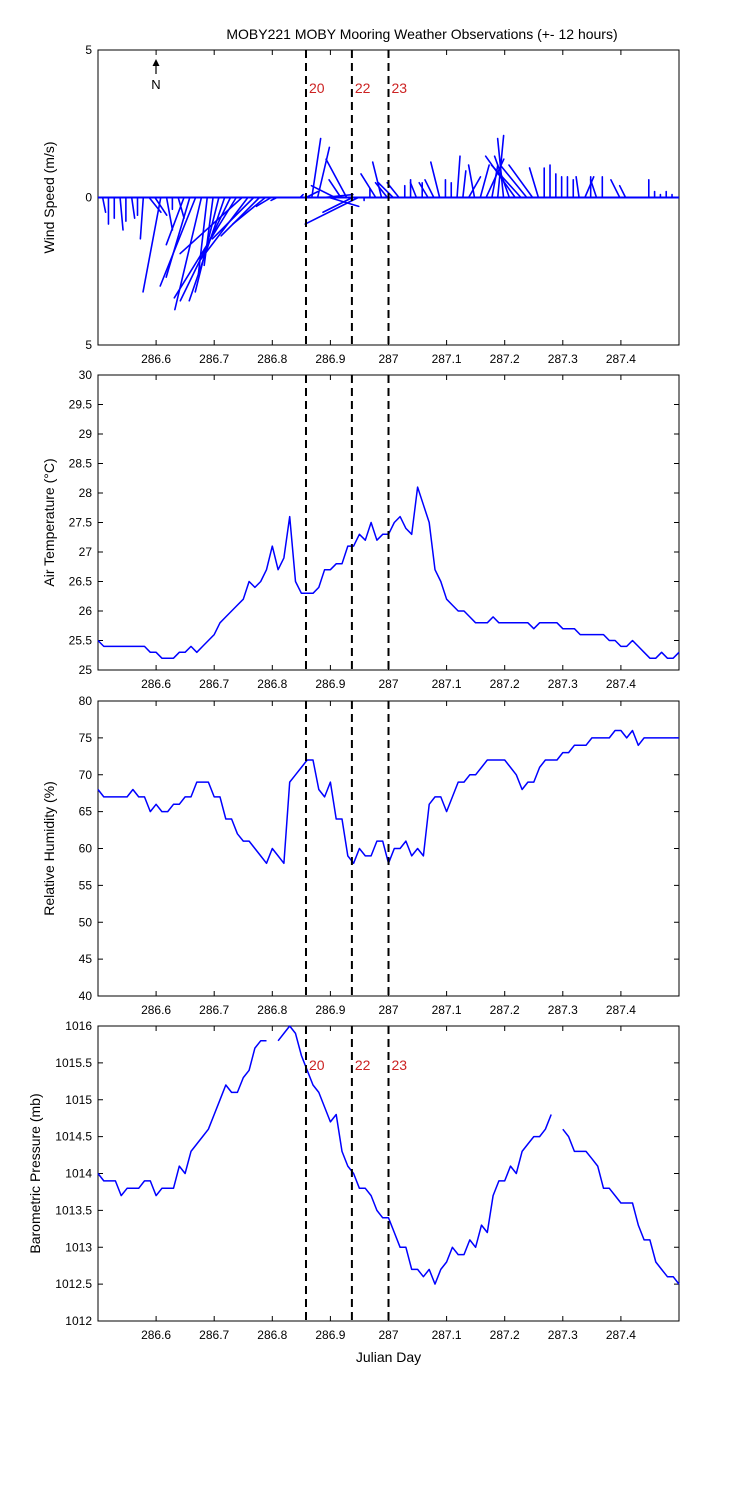  Describe the element at coordinates (86, 812) in the screenshot. I see `y-tick-label: 65` at that location.